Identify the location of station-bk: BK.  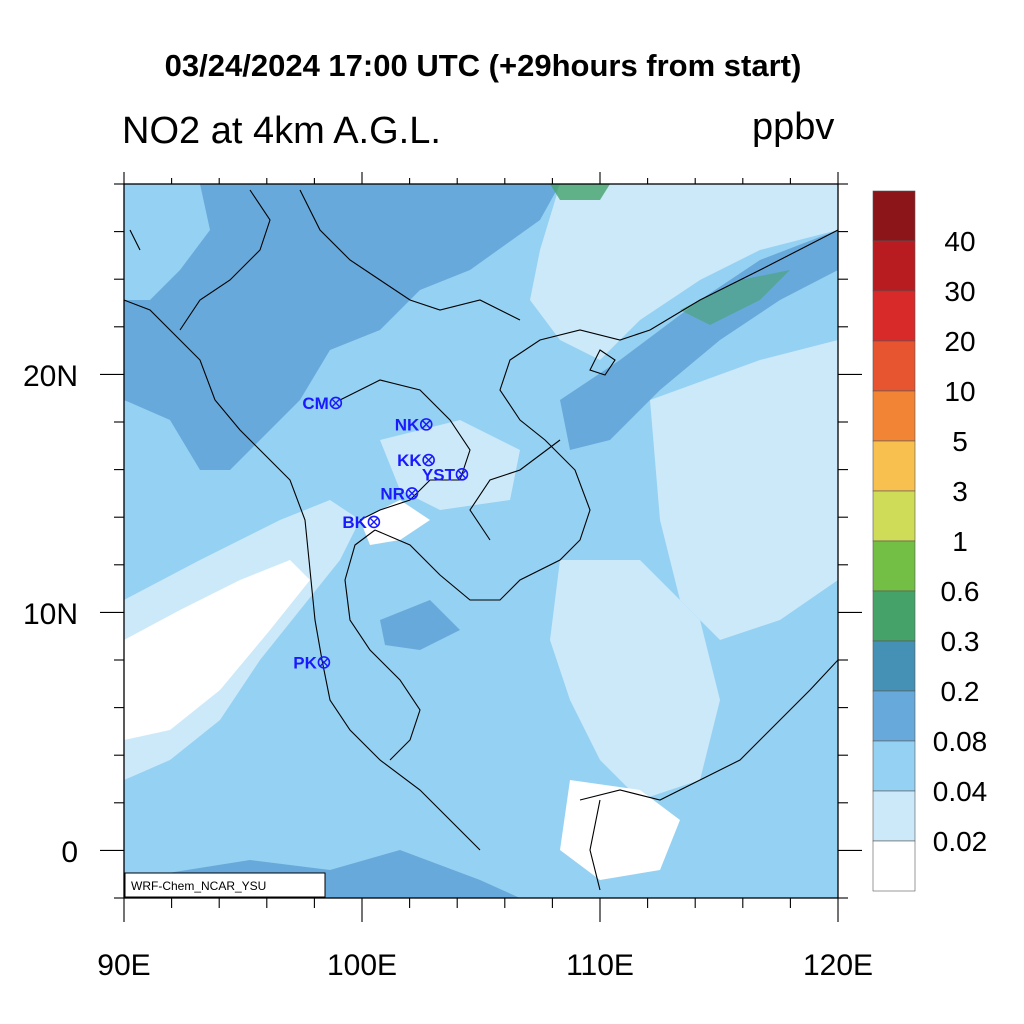
(361, 522).